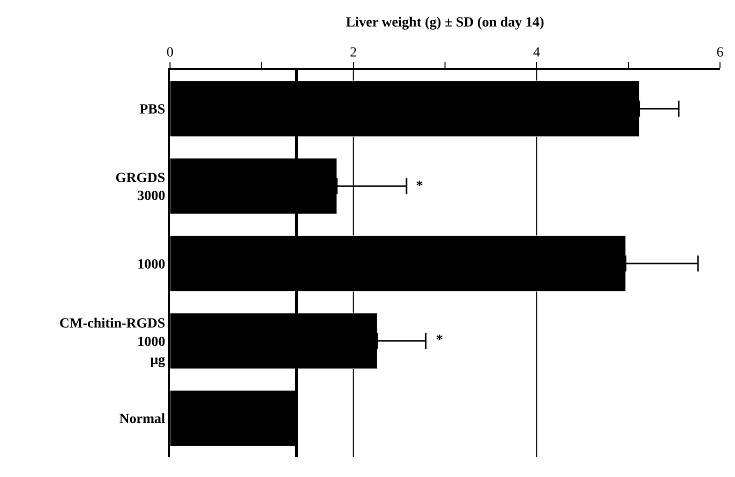  Describe the element at coordinates (140, 187) in the screenshot. I see `y-tick-label: GRGDS 3000` at that location.